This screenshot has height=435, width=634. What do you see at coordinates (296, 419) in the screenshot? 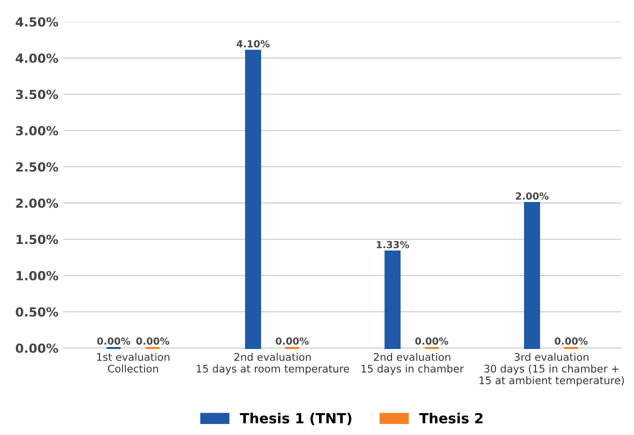
I see `legend-label: Thesis 1 (TNT)` at bounding box center [296, 419].